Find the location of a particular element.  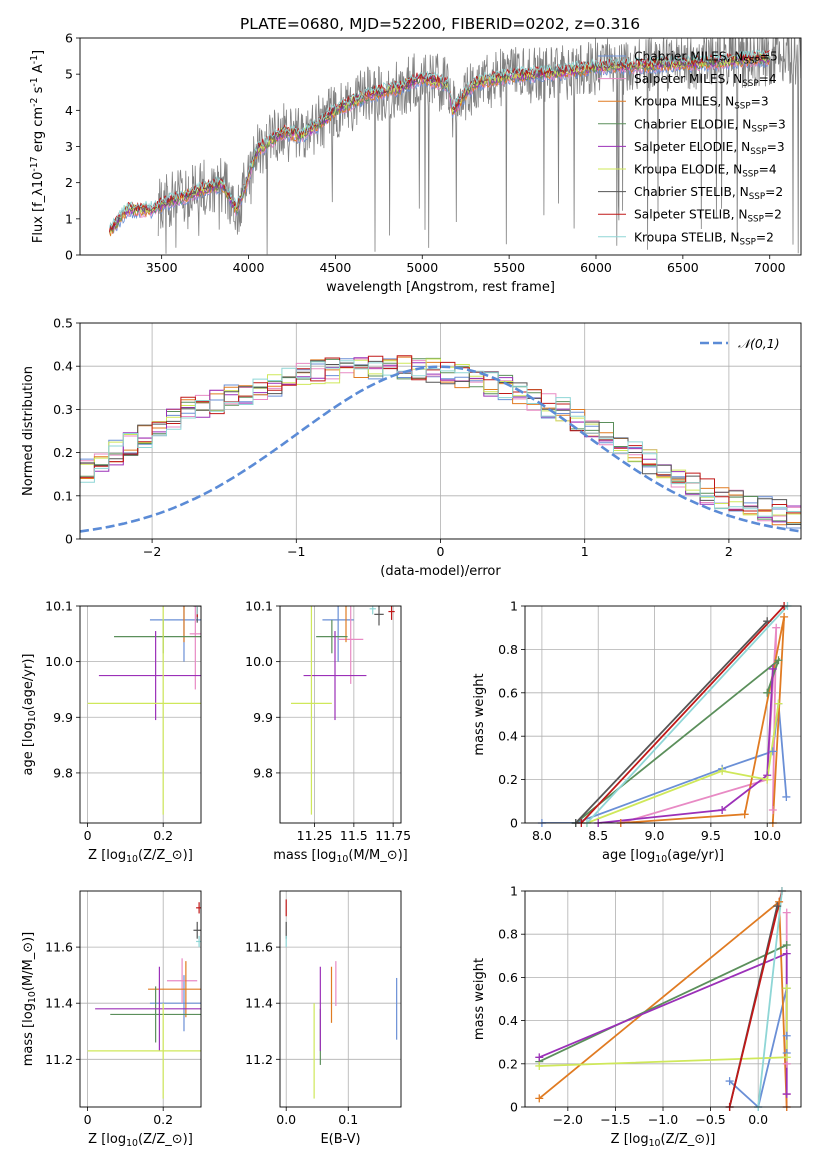

x-tick-label: 2 is located at coordinates (729, 551).